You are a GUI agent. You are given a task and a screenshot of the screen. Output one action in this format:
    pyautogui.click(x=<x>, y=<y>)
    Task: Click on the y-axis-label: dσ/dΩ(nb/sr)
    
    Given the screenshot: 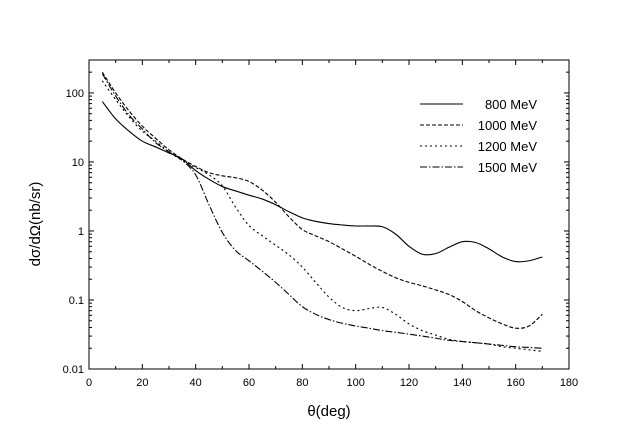 What is the action you would take?
    pyautogui.click(x=35, y=224)
    